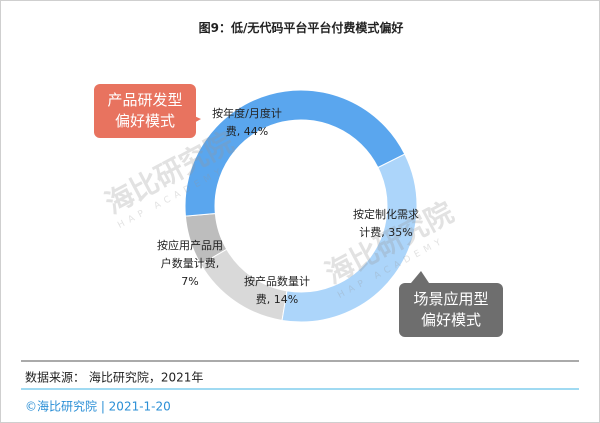  What do you see at coordinates (98, 406) in the screenshot?
I see `copyright: ©海比研究院 | 2021-1-20` at bounding box center [98, 406].